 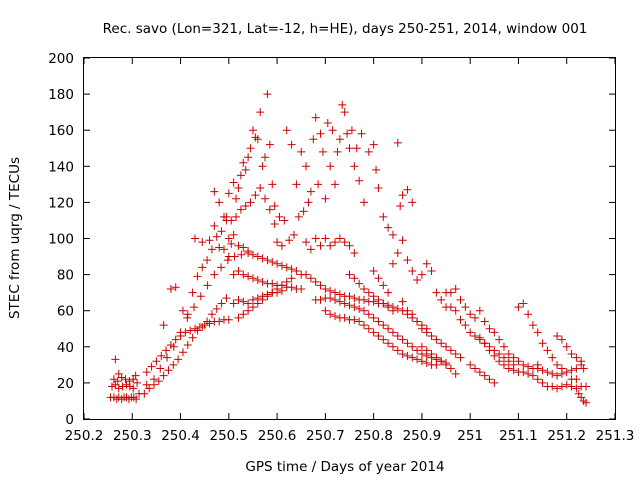 I want to click on x-tick-label: 250.7, so click(x=325, y=436).